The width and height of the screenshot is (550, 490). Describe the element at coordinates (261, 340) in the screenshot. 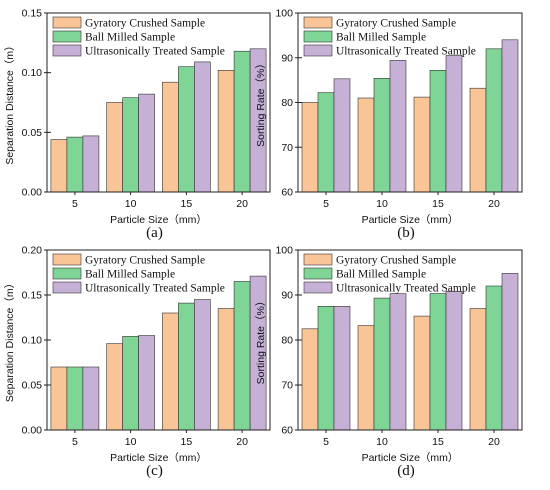

I see `y-axis-label: Sorting Rate（%）` at that location.